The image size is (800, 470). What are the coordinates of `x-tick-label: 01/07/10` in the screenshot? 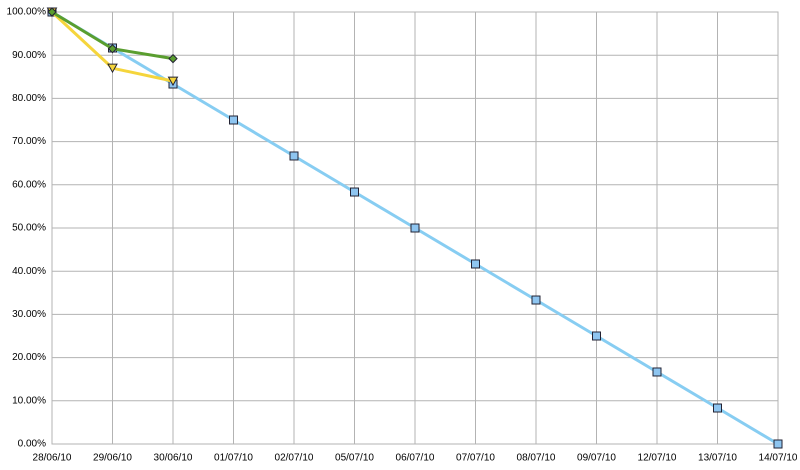 It's located at (233, 458).